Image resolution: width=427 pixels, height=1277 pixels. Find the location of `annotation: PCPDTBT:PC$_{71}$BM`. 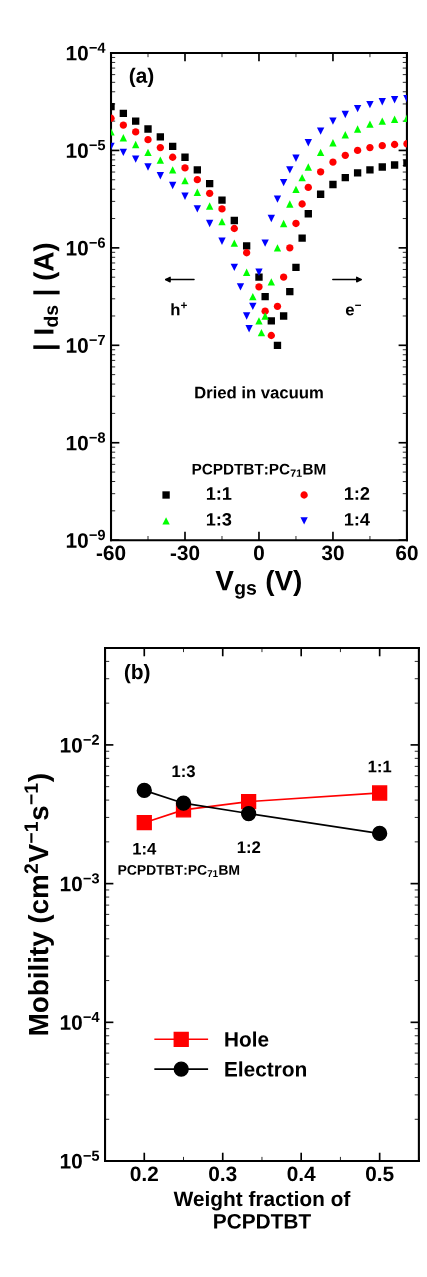

annotation: PCPDTBT:PC$_{71}$BM is located at coordinates (179, 871).